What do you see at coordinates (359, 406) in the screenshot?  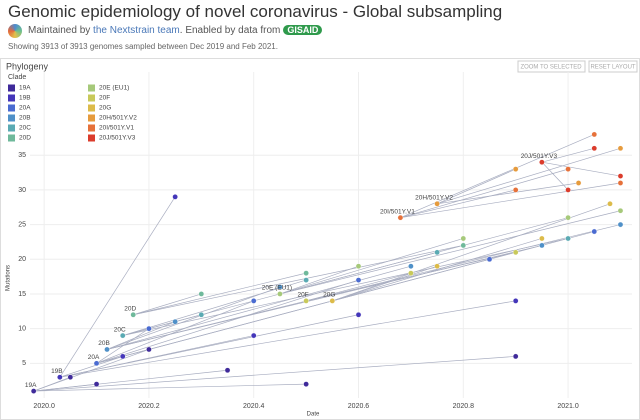 I see `x-tick-label: 2020.6` at bounding box center [359, 406].